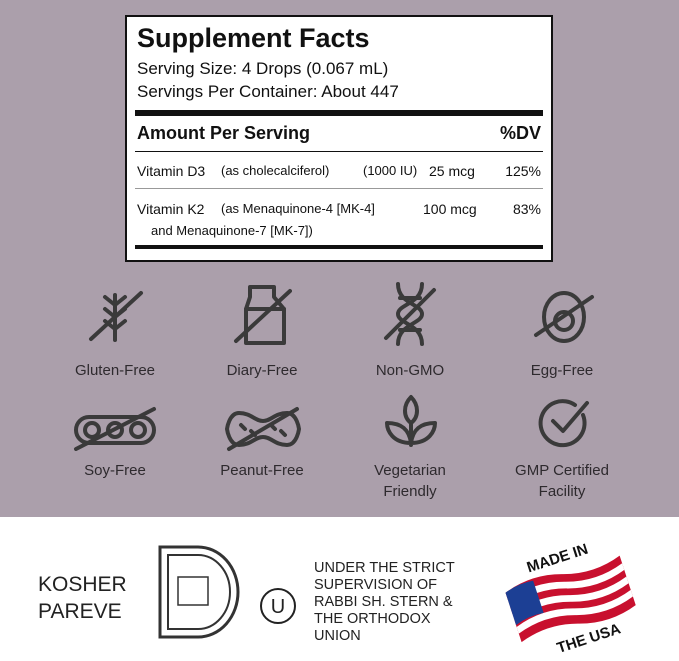 The image size is (679, 661). I want to click on ou-symbol: U, so click(278, 606).